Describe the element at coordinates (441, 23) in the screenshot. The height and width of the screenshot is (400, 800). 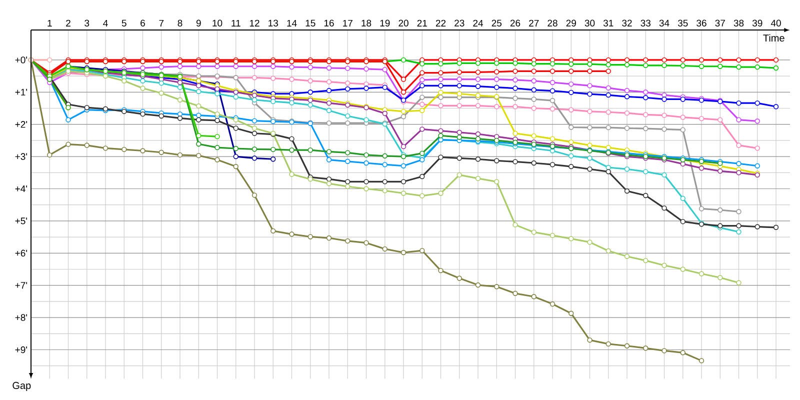
I see `x-tick-label: 22` at that location.